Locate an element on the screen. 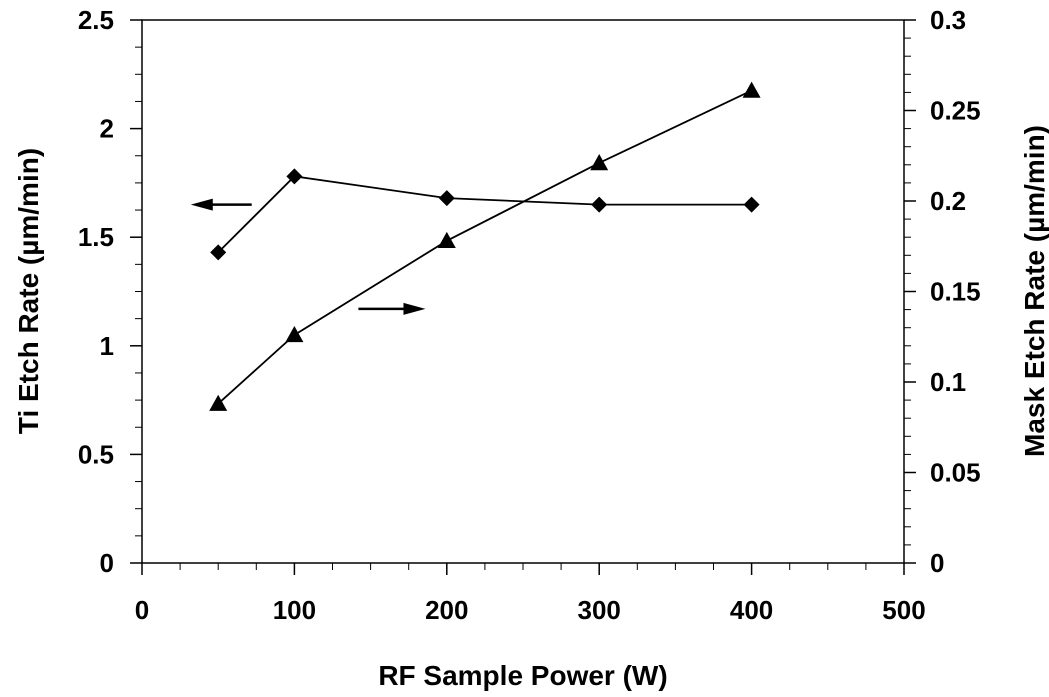 The height and width of the screenshot is (697, 1049). y-tick-label: 0 is located at coordinates (107, 563).